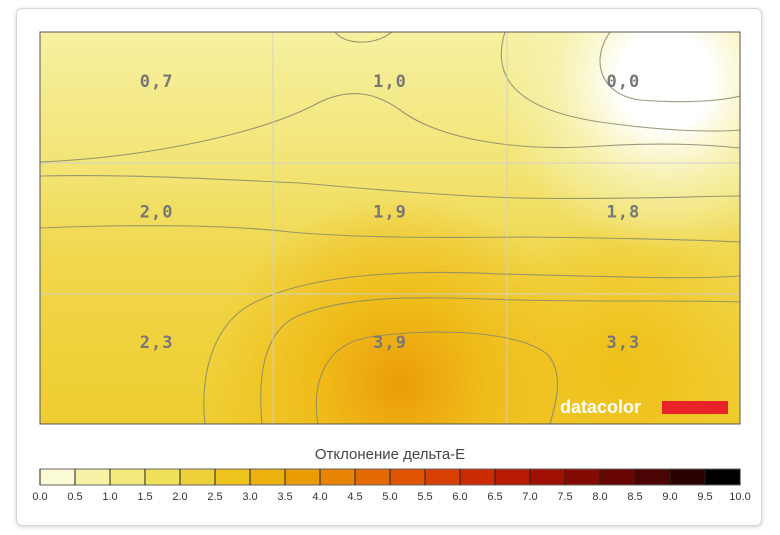 The image size is (780, 535). Describe the element at coordinates (390, 82) in the screenshot. I see `cell-value-r0-c1: 1,0` at that location.